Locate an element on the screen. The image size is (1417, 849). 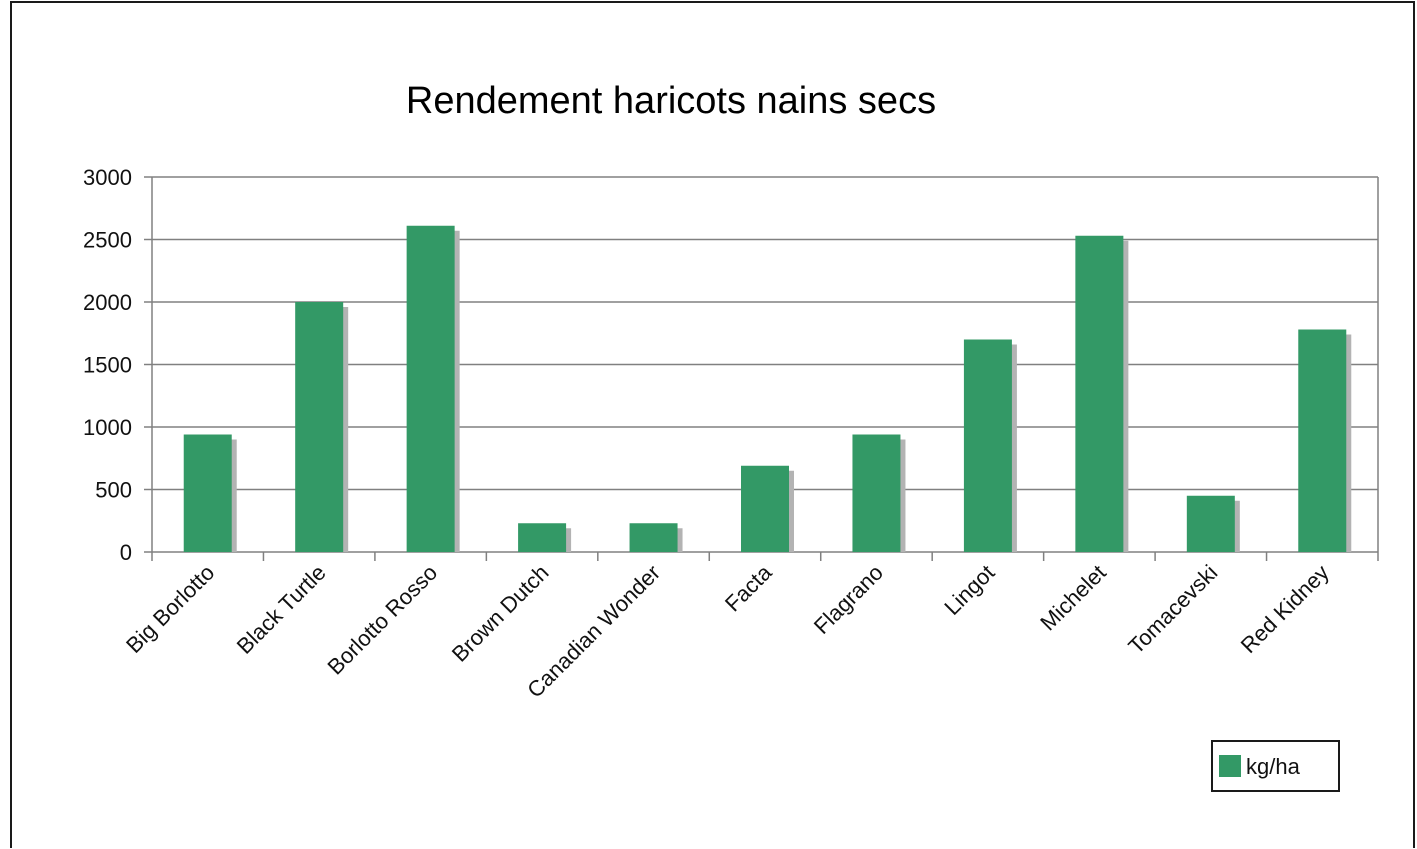
y-tick-label: 1000 is located at coordinates (107, 427).